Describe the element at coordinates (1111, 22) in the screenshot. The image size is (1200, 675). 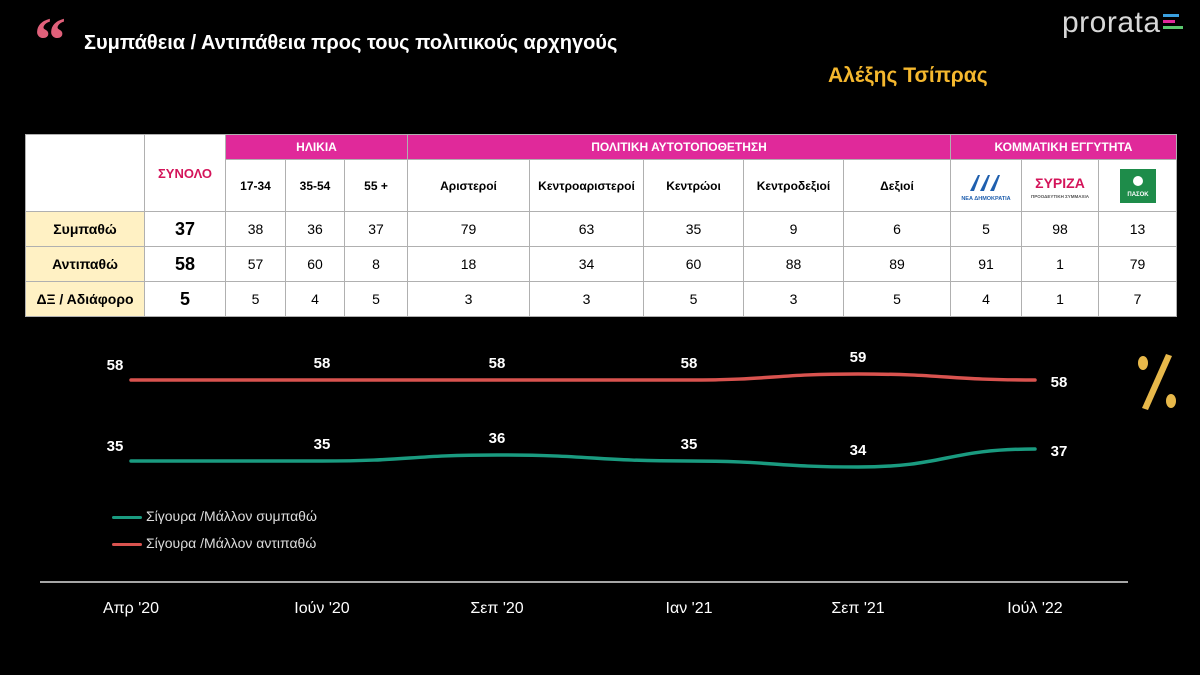
I see `prorata-logo: prorata` at that location.